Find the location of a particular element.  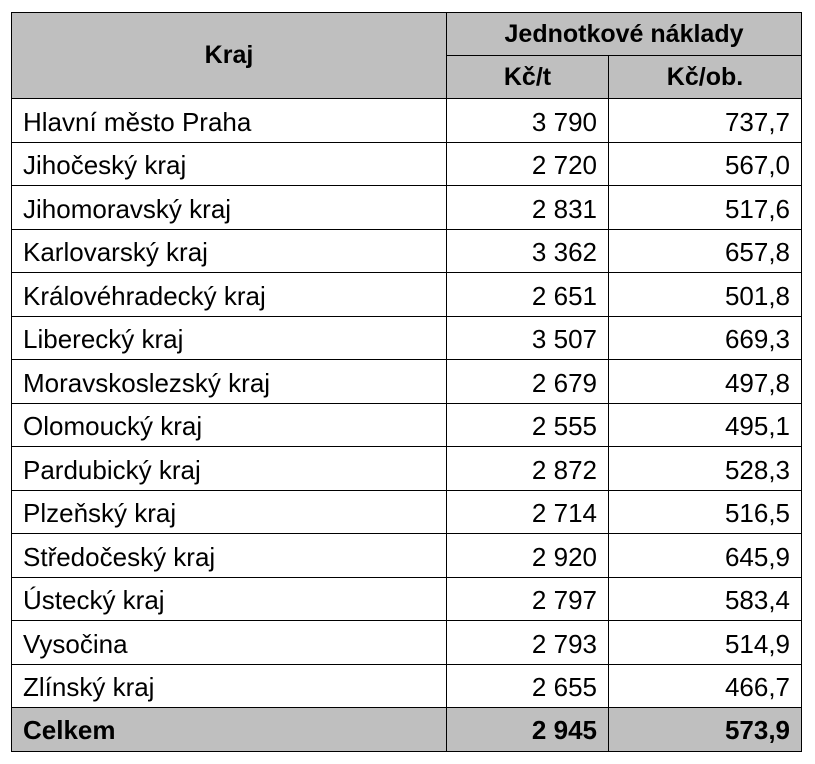

table-row: Plzeňský kraj 2 714 516,5 is located at coordinates (407, 511).